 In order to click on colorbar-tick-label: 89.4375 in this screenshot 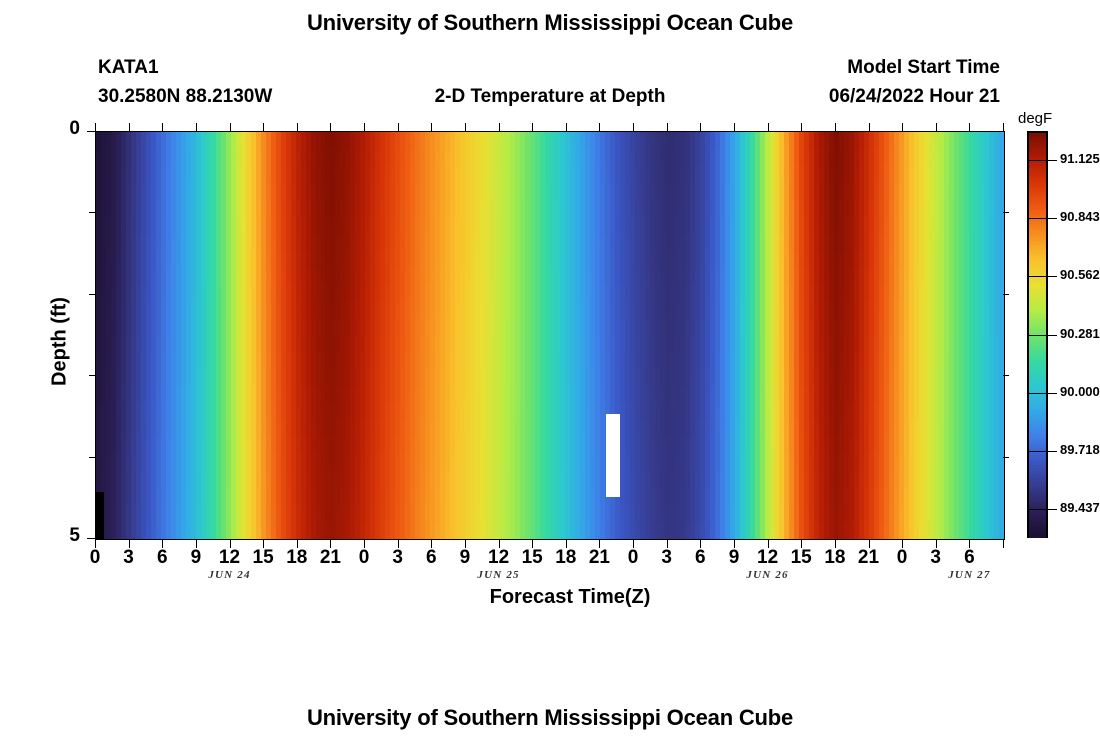, I will do `click(1080, 507)`.